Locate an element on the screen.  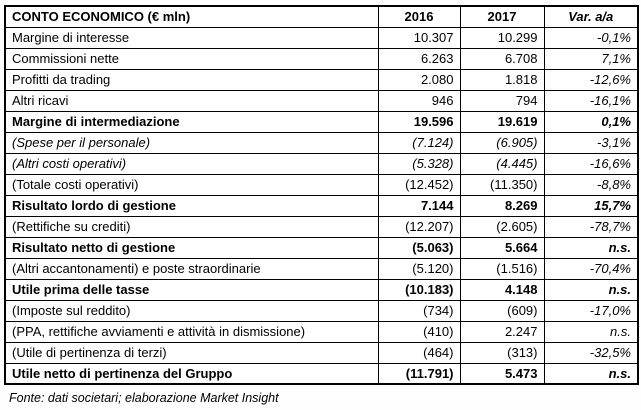
value-2016: (464) is located at coordinates (419, 352).